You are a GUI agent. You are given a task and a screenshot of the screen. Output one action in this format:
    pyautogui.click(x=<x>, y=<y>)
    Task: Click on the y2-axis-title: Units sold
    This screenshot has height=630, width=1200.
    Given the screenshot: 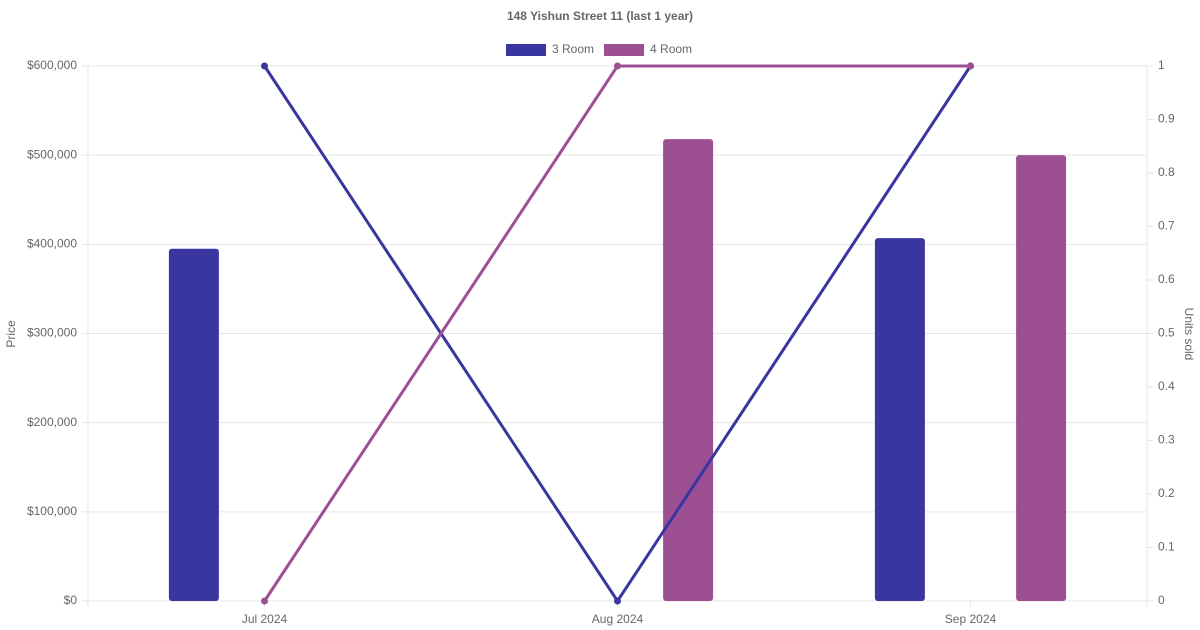 What is the action you would take?
    pyautogui.click(x=1189, y=334)
    